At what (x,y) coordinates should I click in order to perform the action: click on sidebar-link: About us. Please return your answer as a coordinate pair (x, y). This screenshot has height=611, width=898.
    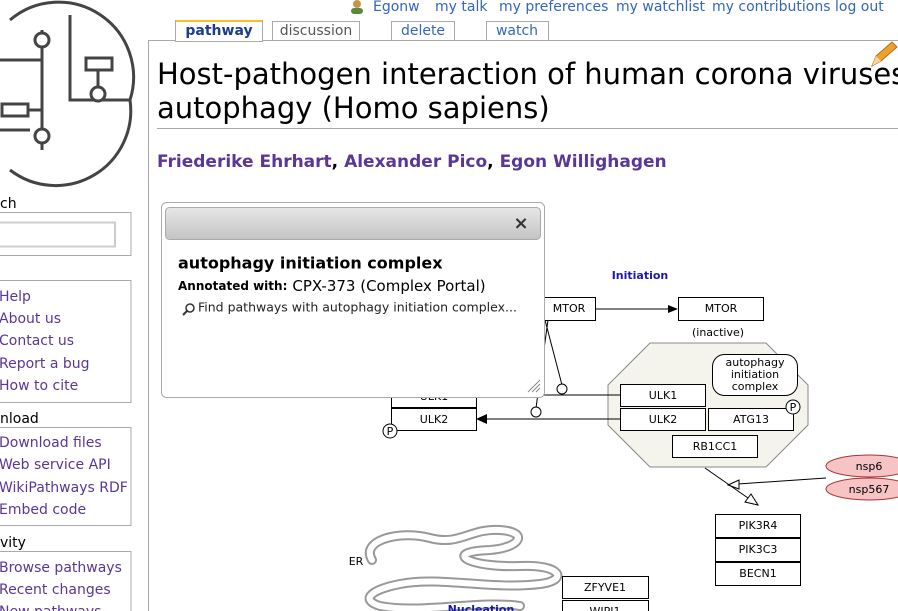
    Looking at the image, I should click on (30, 319).